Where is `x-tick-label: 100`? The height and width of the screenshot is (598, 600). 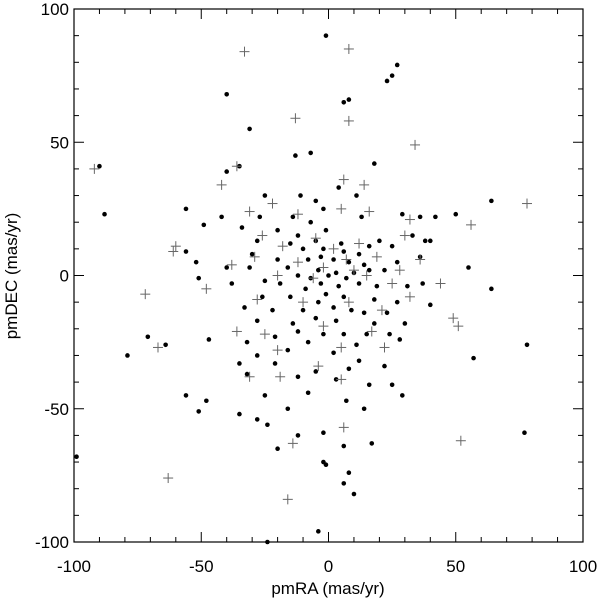 x-tick-label: 100 is located at coordinates (583, 566).